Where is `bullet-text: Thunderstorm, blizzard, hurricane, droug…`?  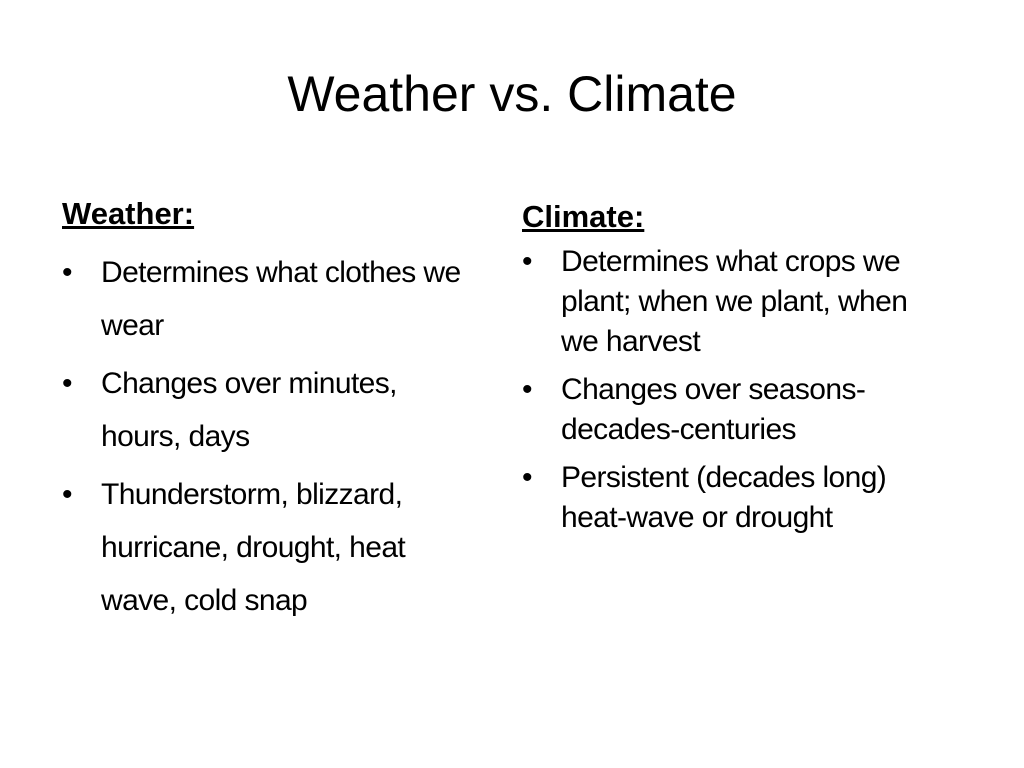 bullet-text: Thunderstorm, blizzard, hurricane, droug… is located at coordinates (253, 547).